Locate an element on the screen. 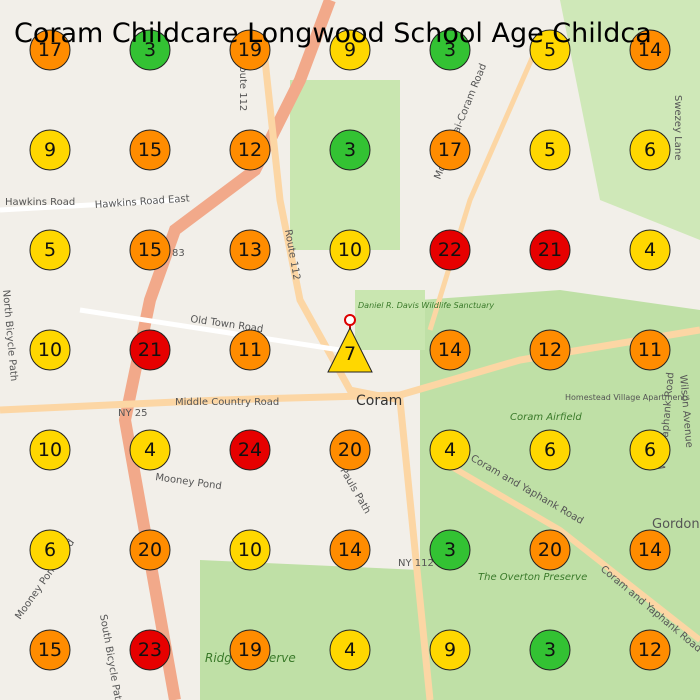 This screenshot has height=700, width=700. cell-label: 24 is located at coordinates (250, 450).